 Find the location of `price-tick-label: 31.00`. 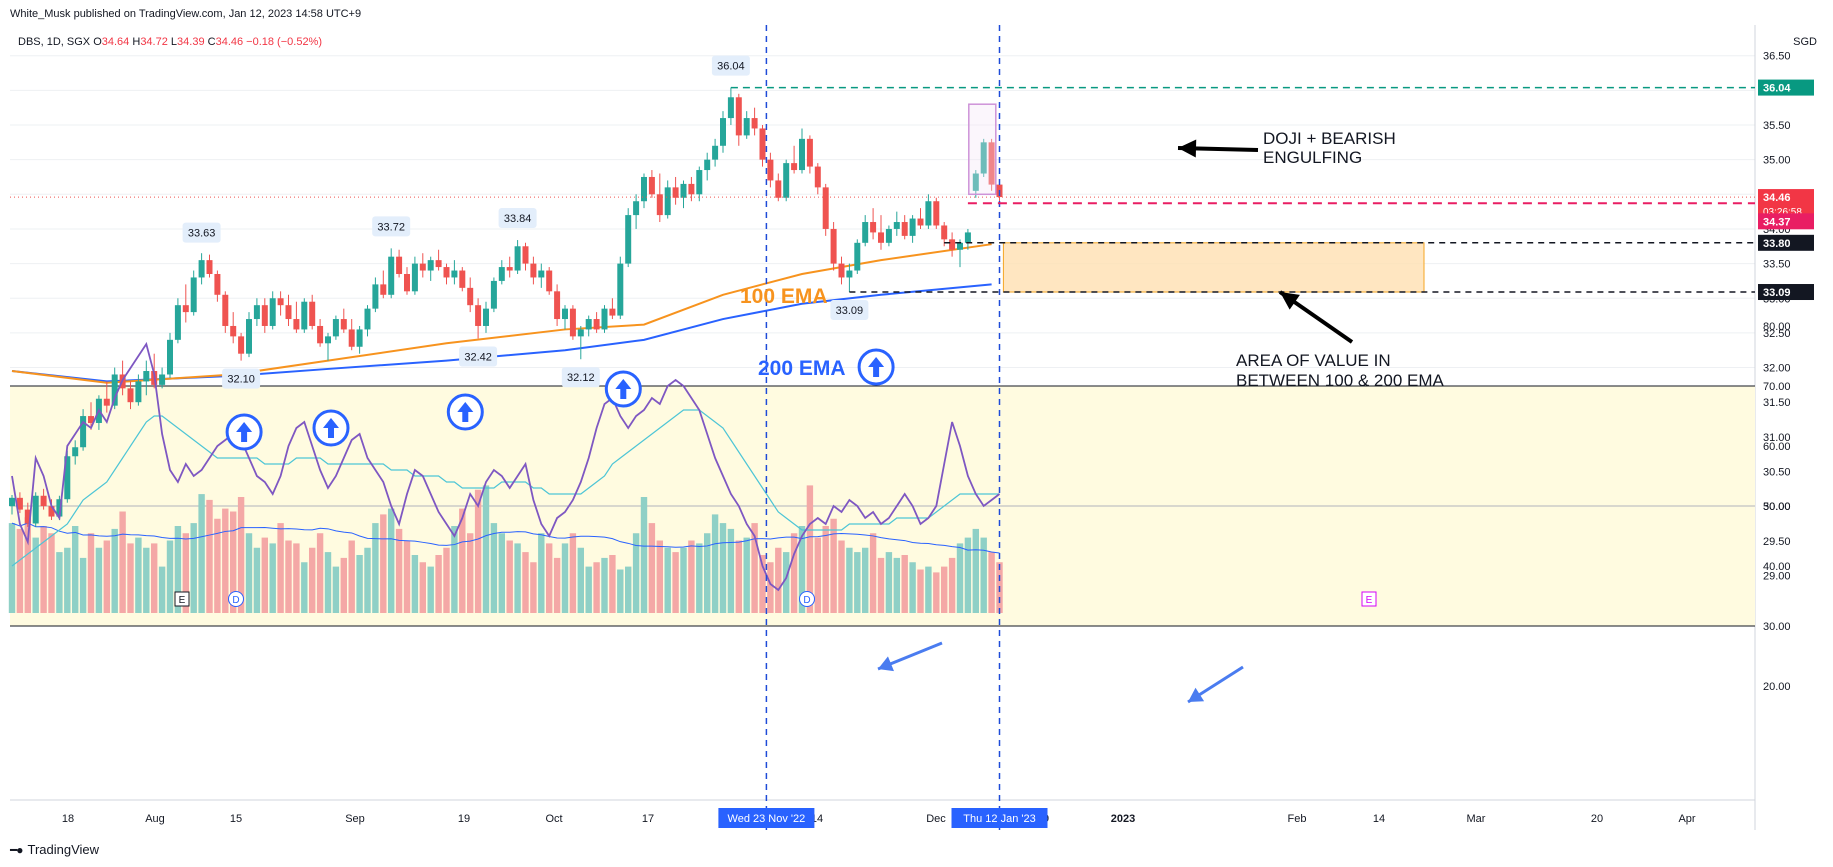

price-tick-label: 31.00 is located at coordinates (1777, 438).